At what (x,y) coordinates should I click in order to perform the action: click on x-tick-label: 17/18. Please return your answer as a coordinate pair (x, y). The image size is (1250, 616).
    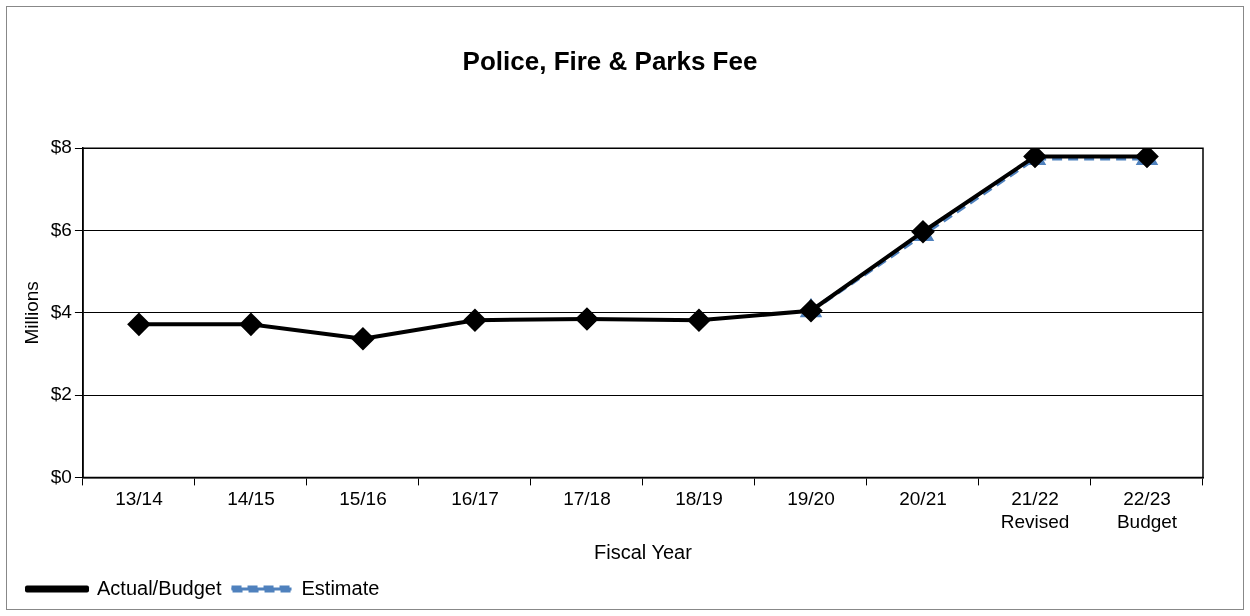
    Looking at the image, I should click on (587, 499).